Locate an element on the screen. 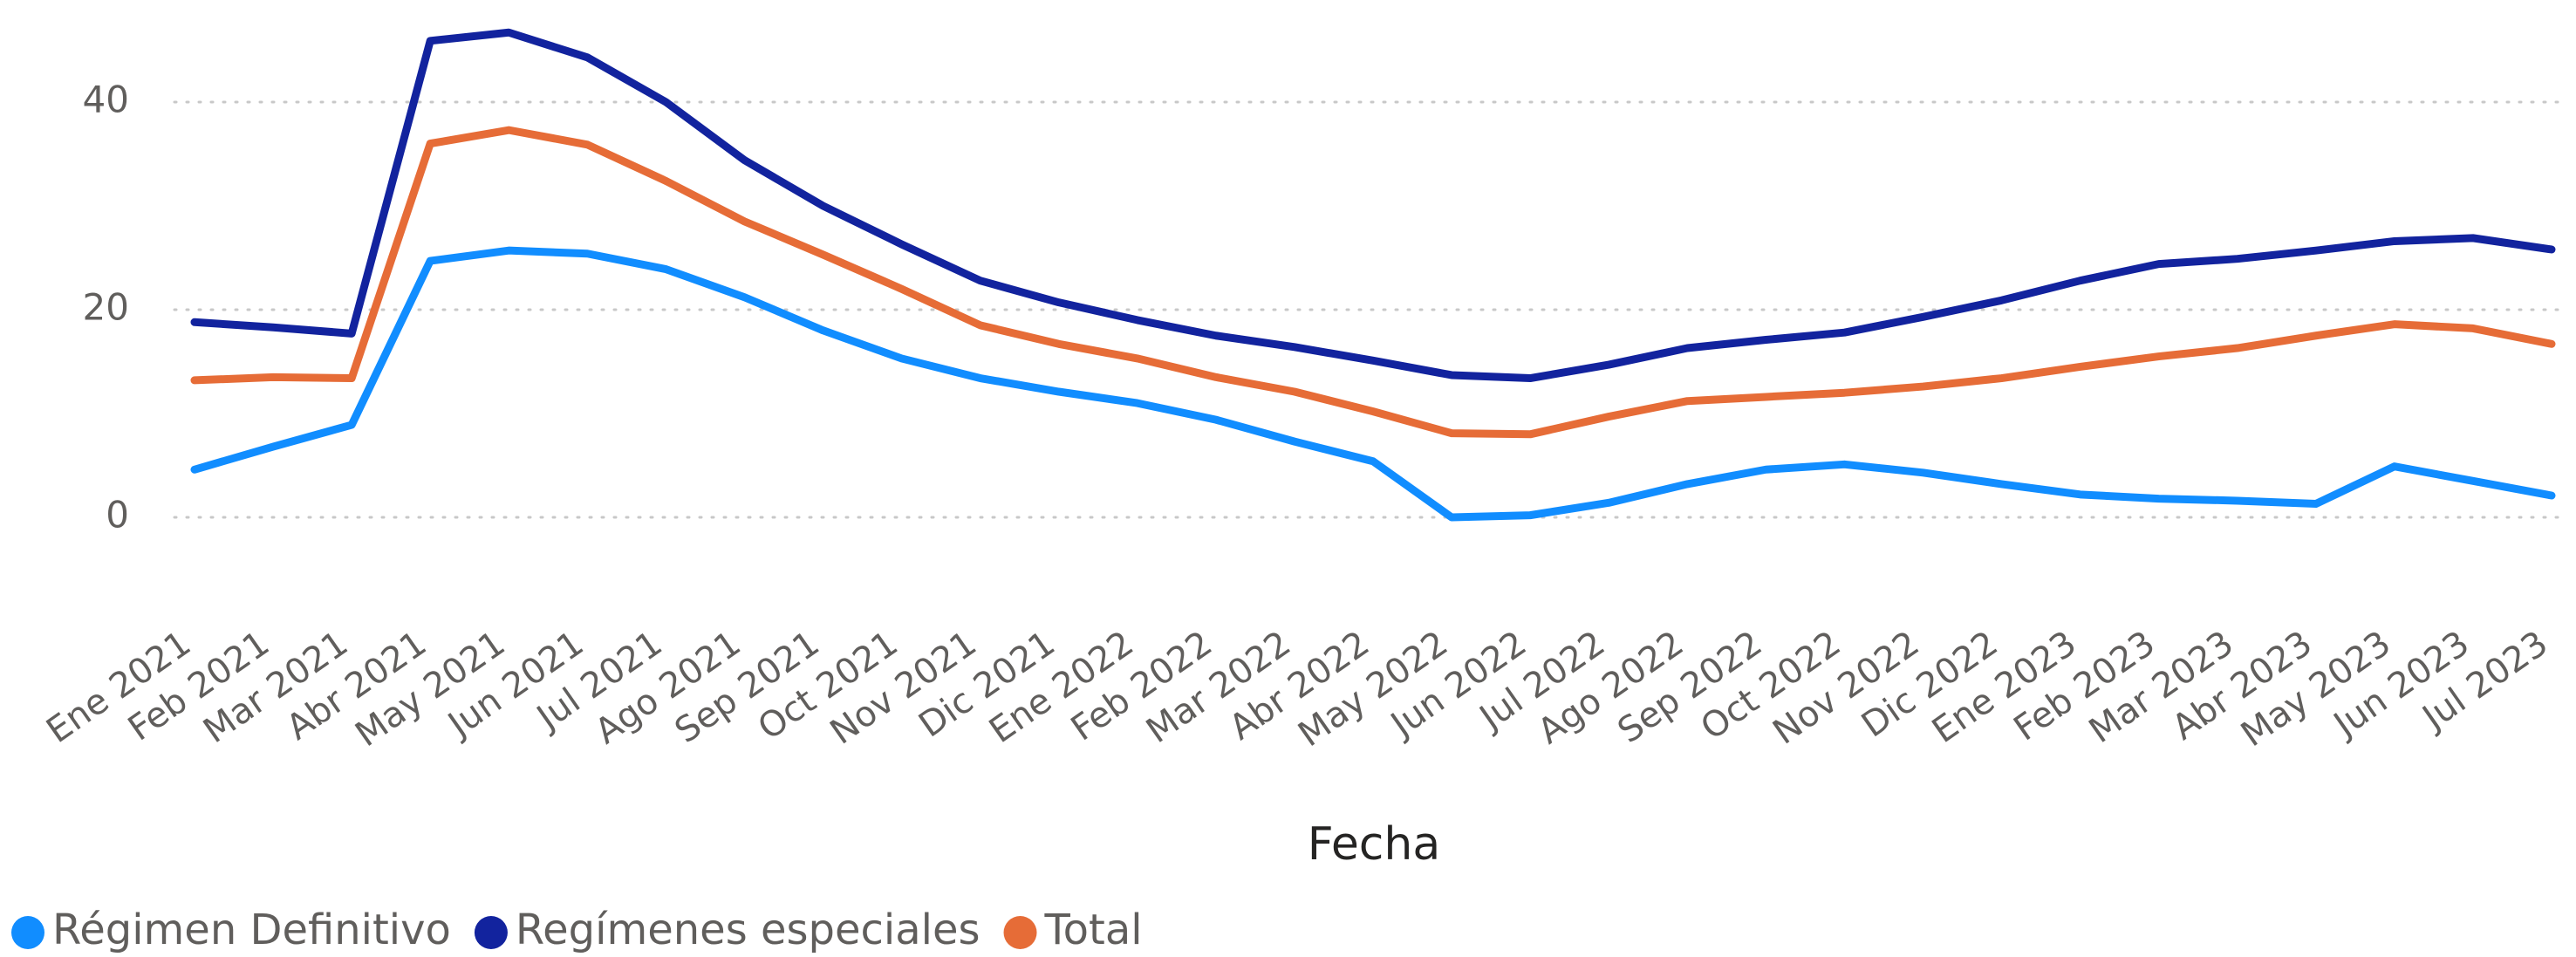  y-tick-label: 40 is located at coordinates (106, 100).